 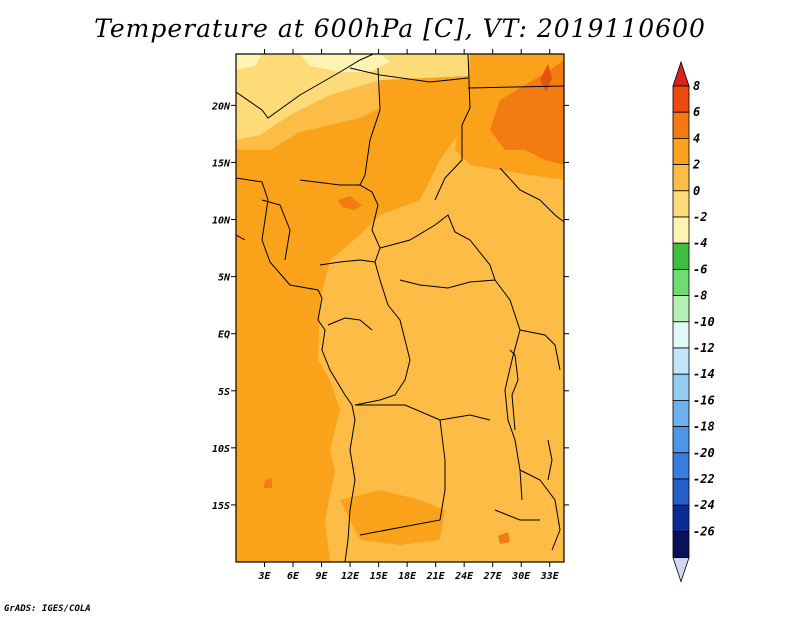 I want to click on lon-tick-label: 3E, so click(x=264, y=576).